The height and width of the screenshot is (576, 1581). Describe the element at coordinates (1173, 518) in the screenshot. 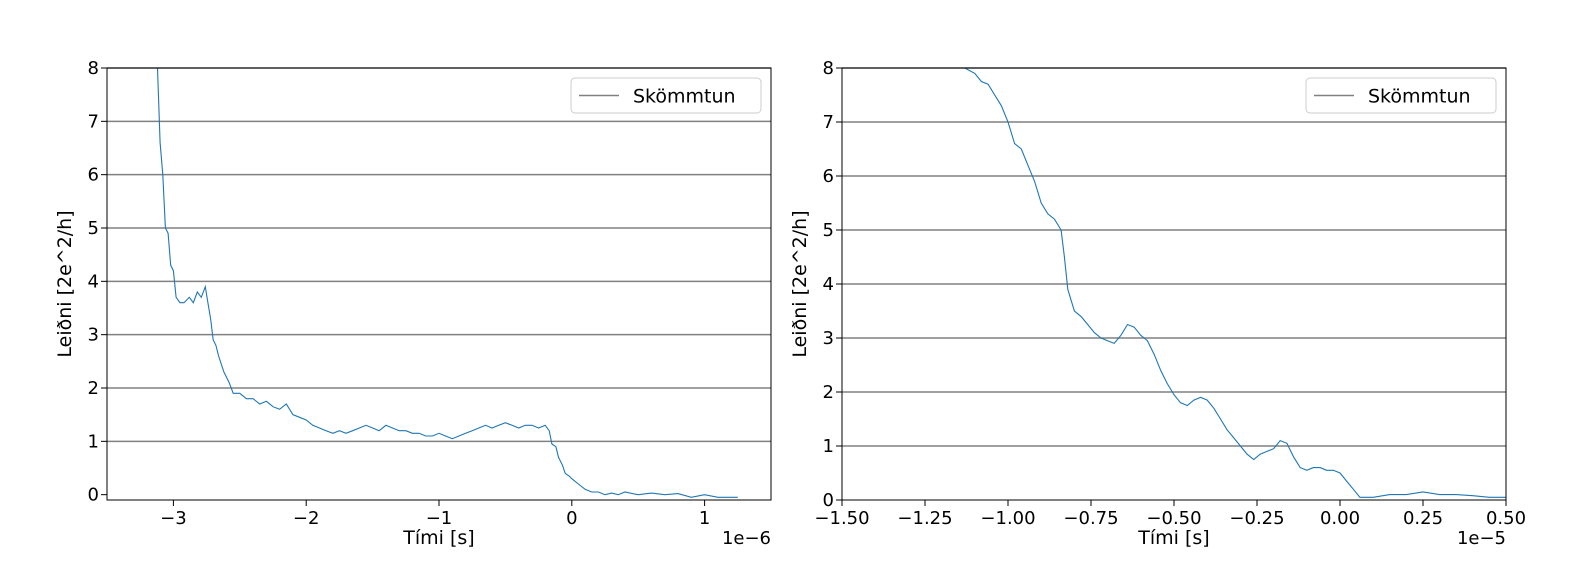

I see `x-tick-label: −0.50` at that location.